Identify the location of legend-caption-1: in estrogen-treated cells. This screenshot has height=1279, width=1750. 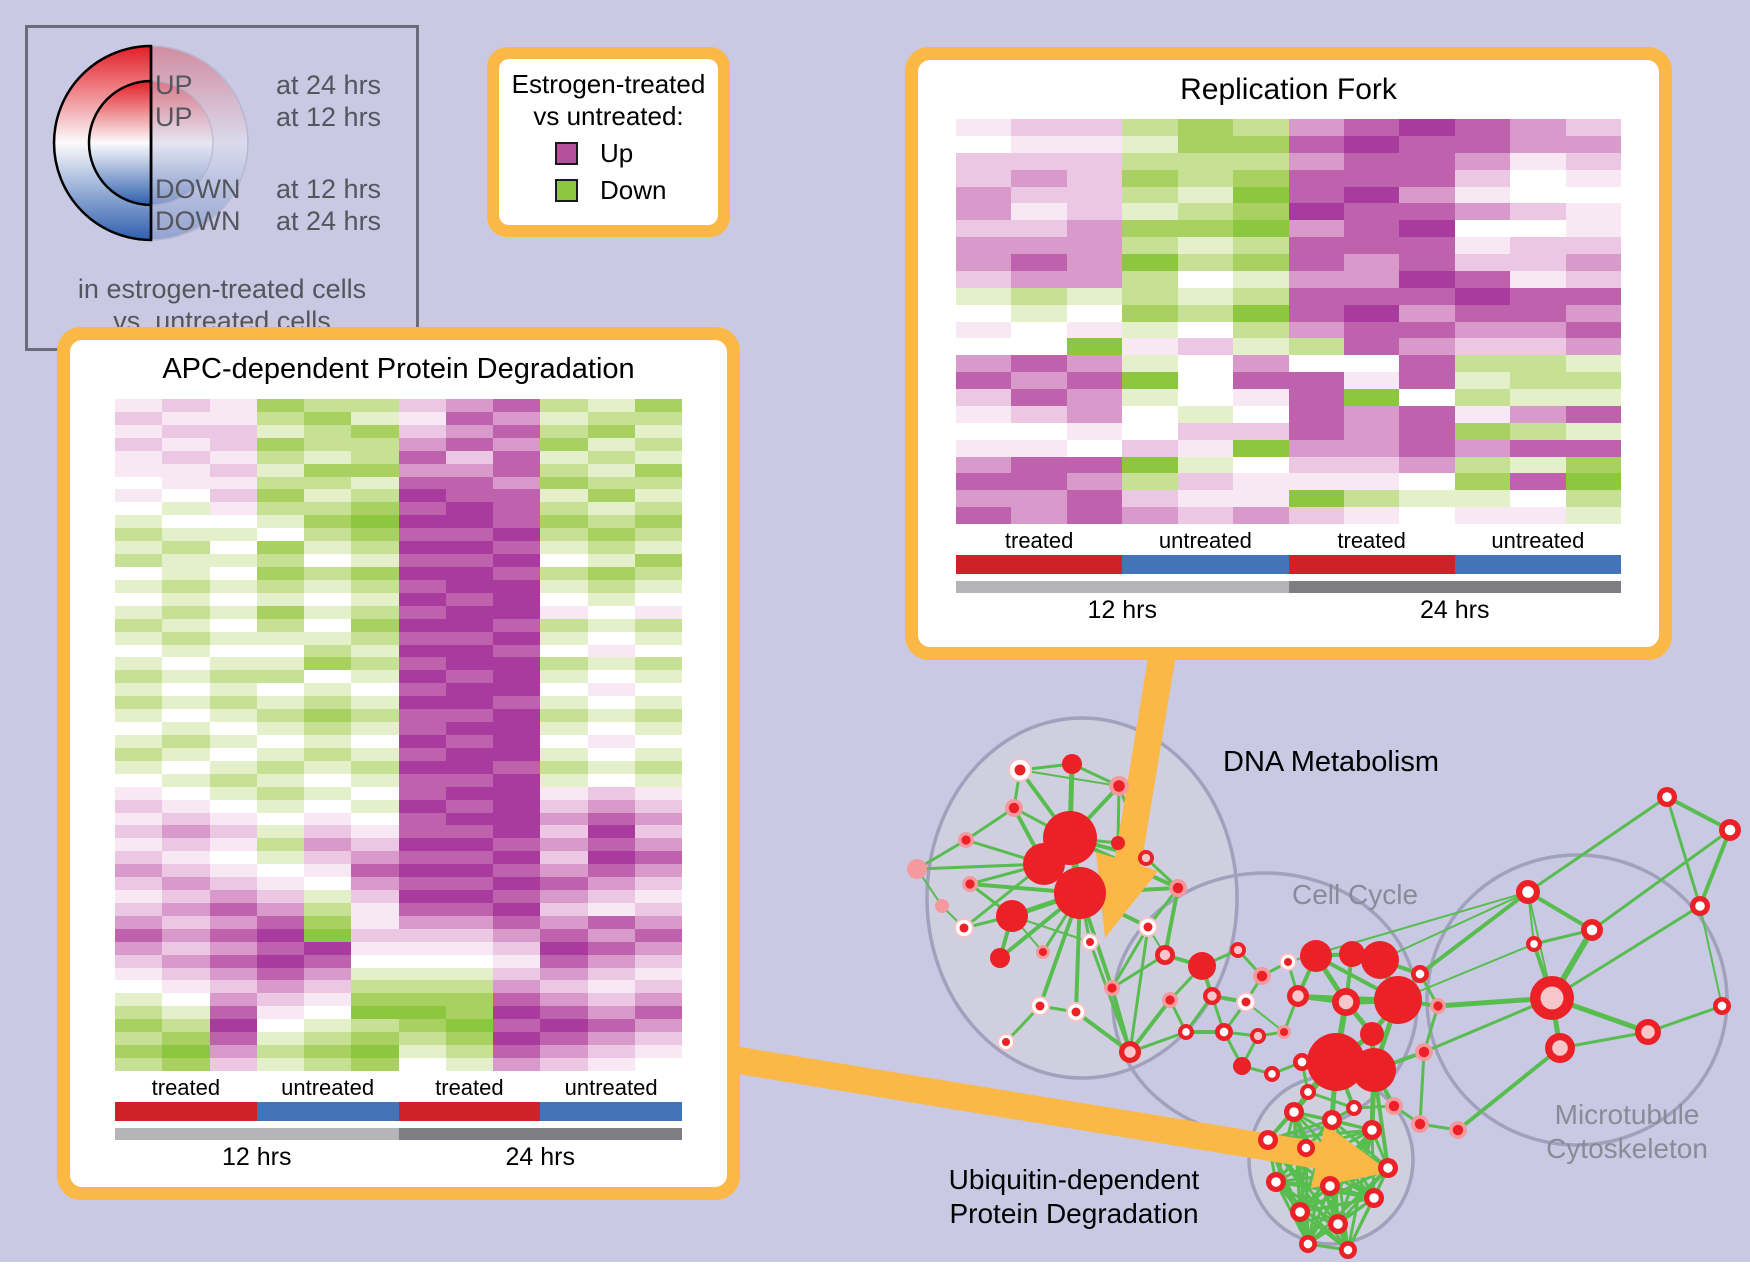
(222, 289).